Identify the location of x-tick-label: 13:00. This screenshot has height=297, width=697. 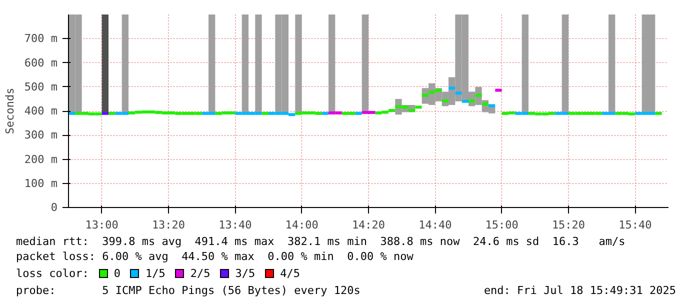
(101, 225).